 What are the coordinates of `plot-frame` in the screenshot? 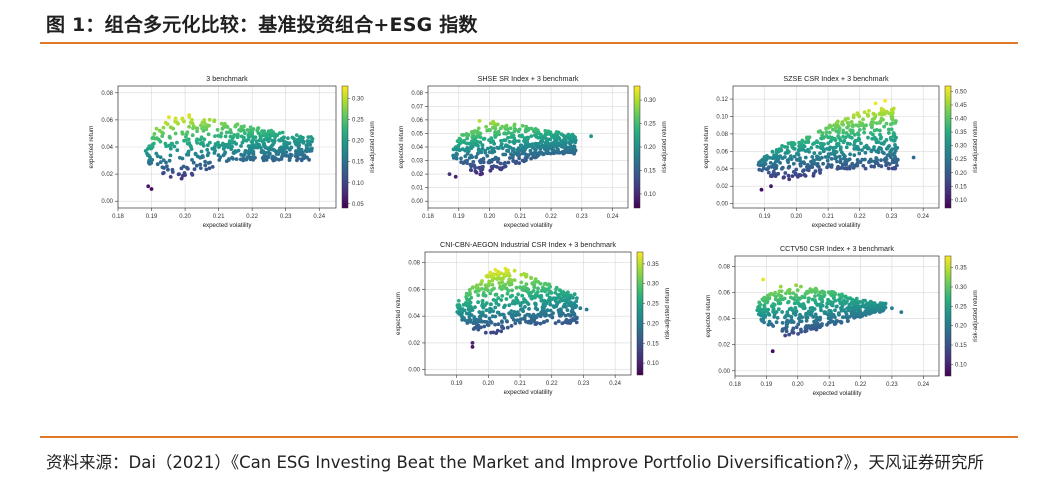 It's located at (227, 147).